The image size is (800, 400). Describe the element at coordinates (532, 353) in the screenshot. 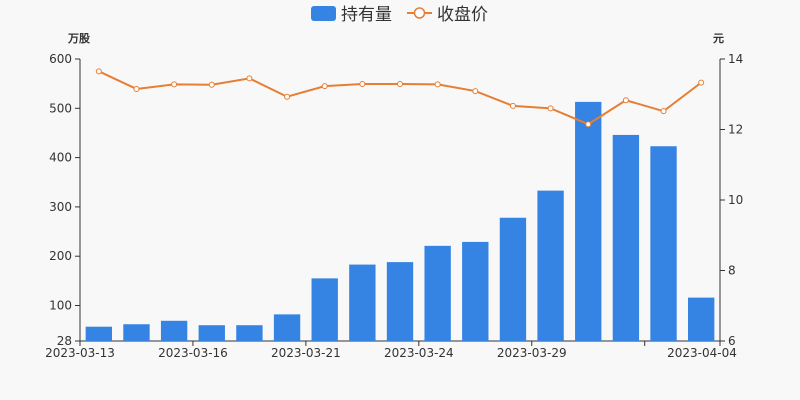

I see `x-tick-label: 2023-03-29` at that location.